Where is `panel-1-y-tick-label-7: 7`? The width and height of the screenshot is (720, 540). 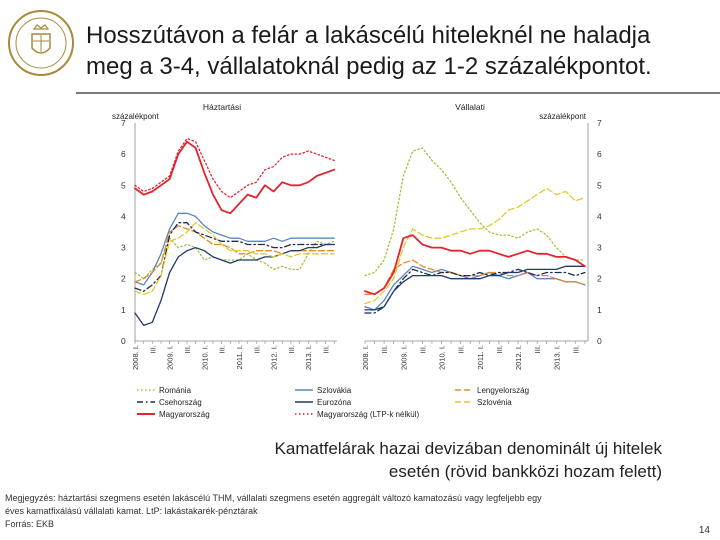
panel-1-y-tick-label-7: 7 is located at coordinates (123, 123).